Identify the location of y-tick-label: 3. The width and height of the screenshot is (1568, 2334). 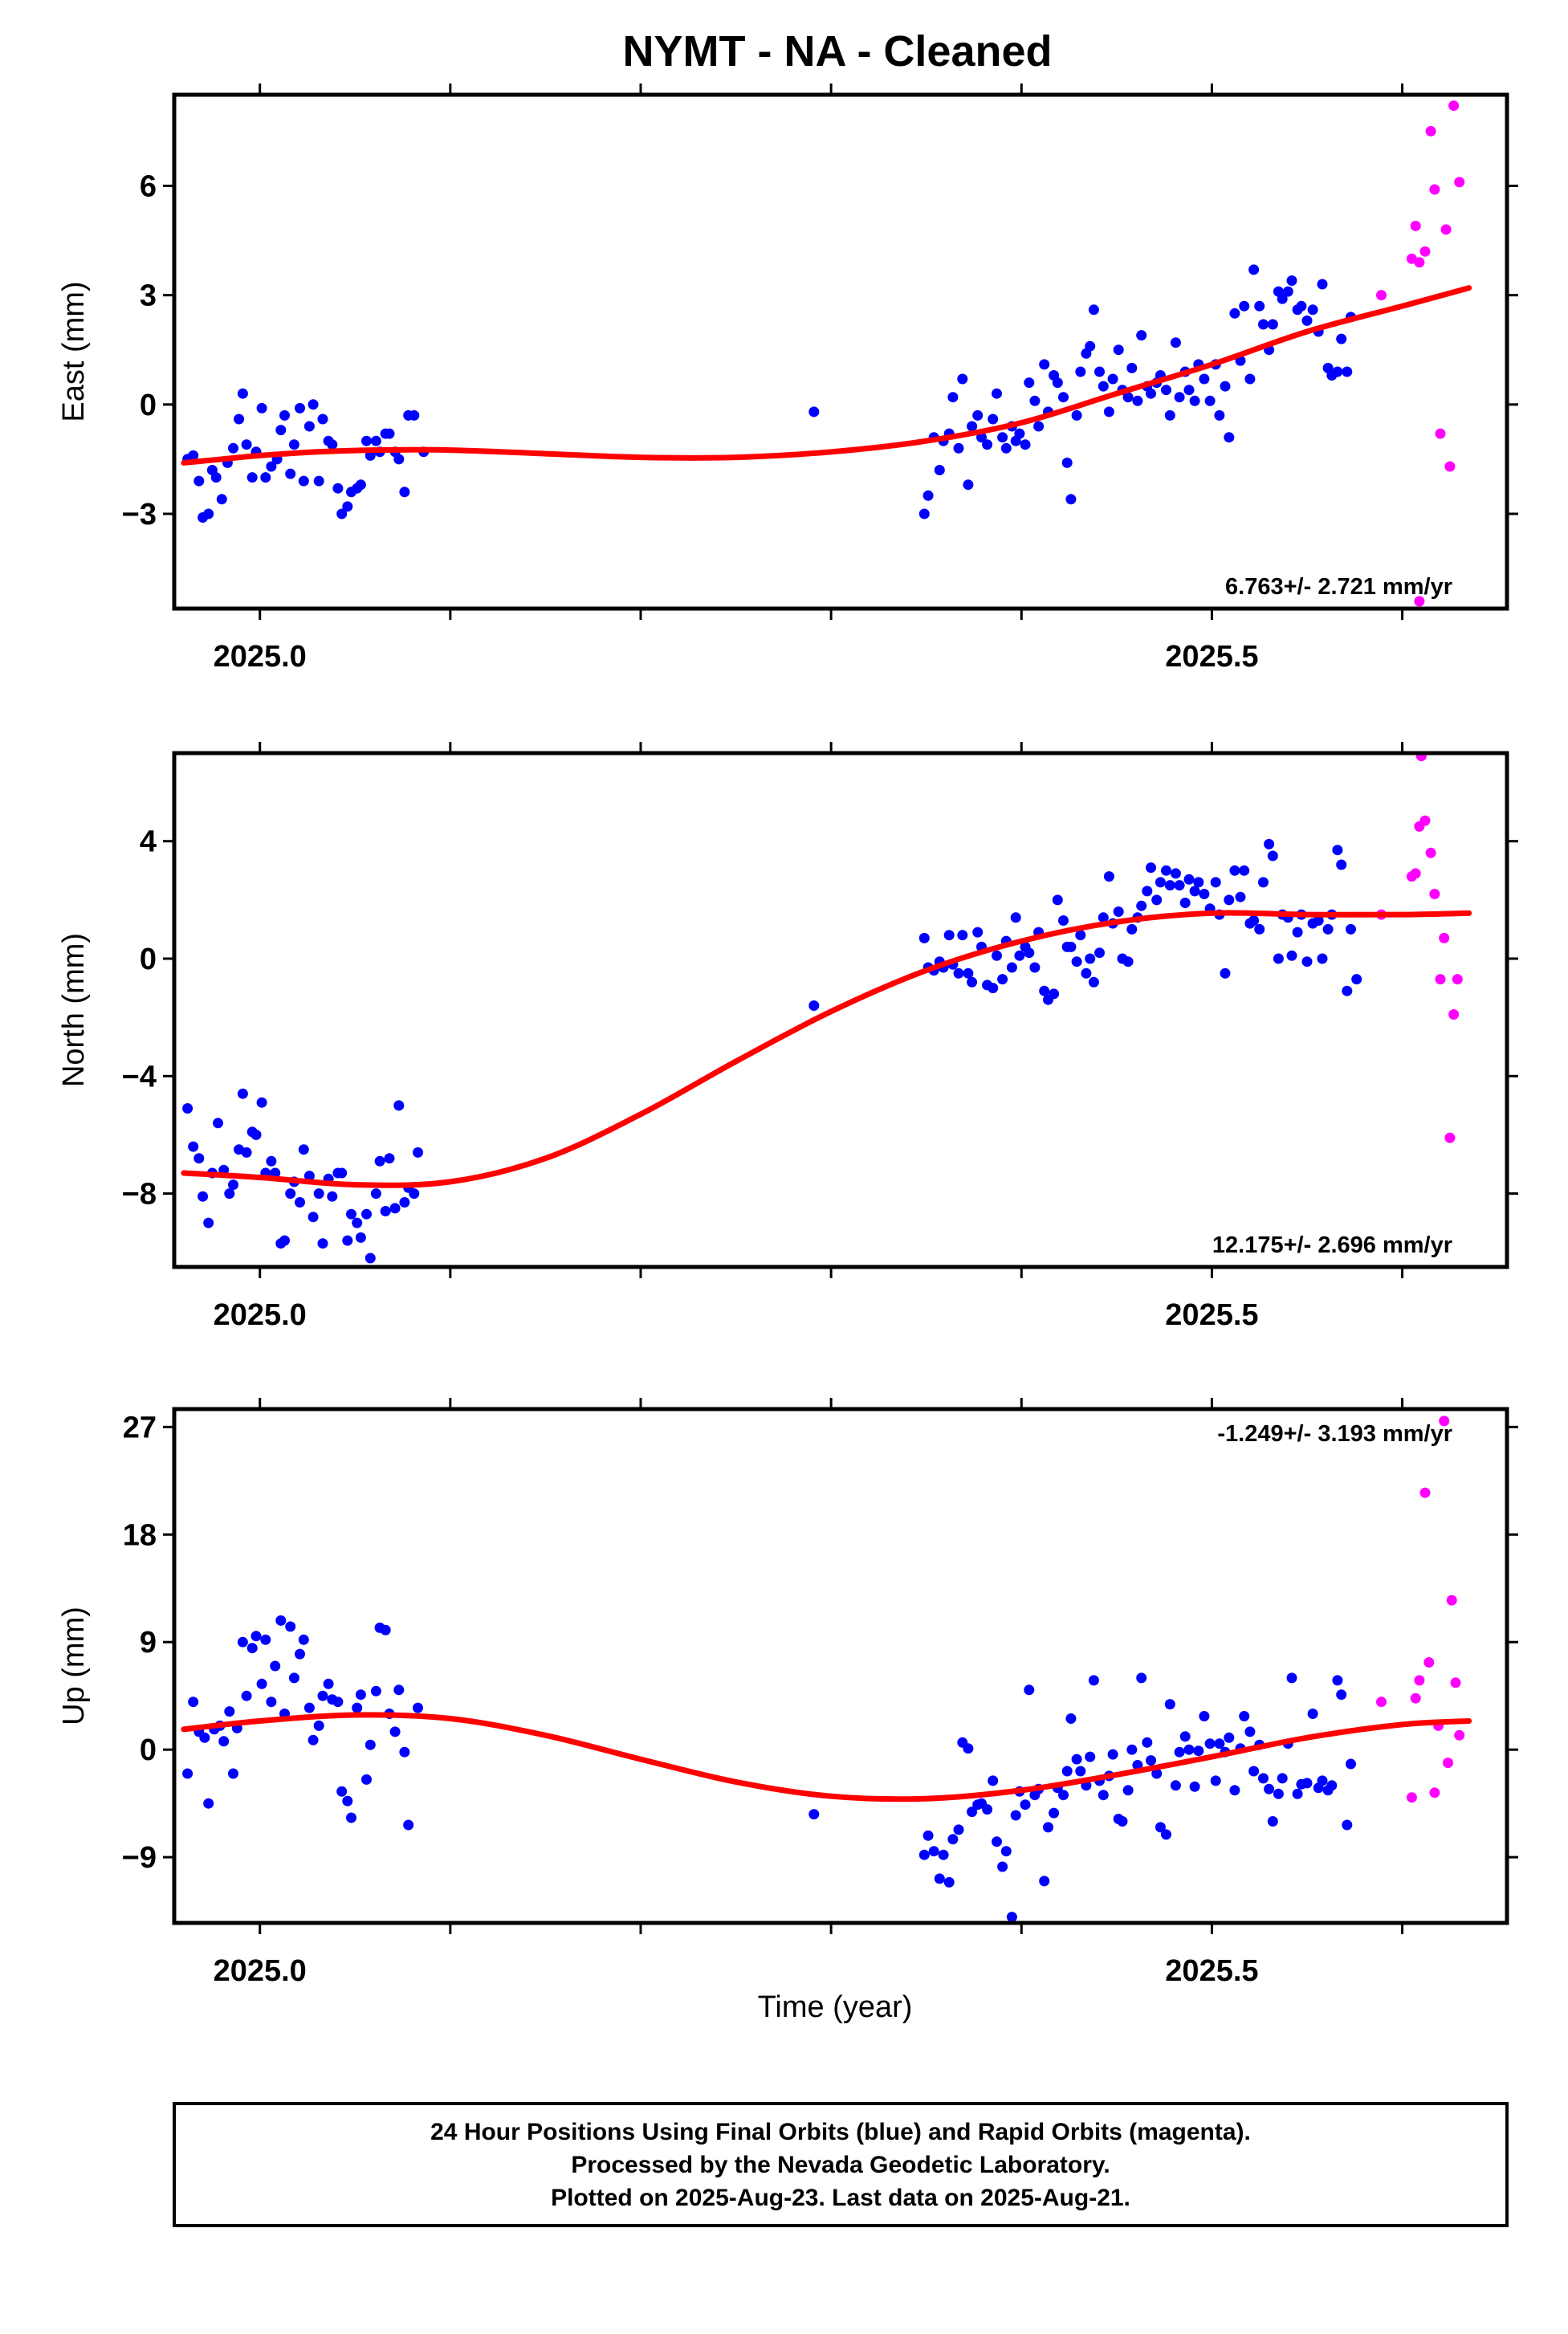
(148, 296).